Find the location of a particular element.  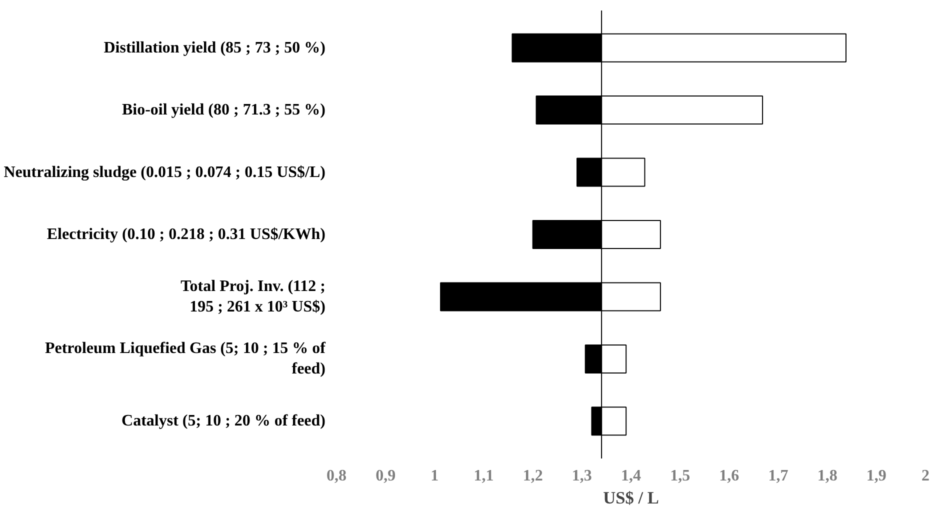

y-tick-label: Petroleum Liquefied Gas (5; 10 ; 15 % of feed) is located at coordinates (185, 359).